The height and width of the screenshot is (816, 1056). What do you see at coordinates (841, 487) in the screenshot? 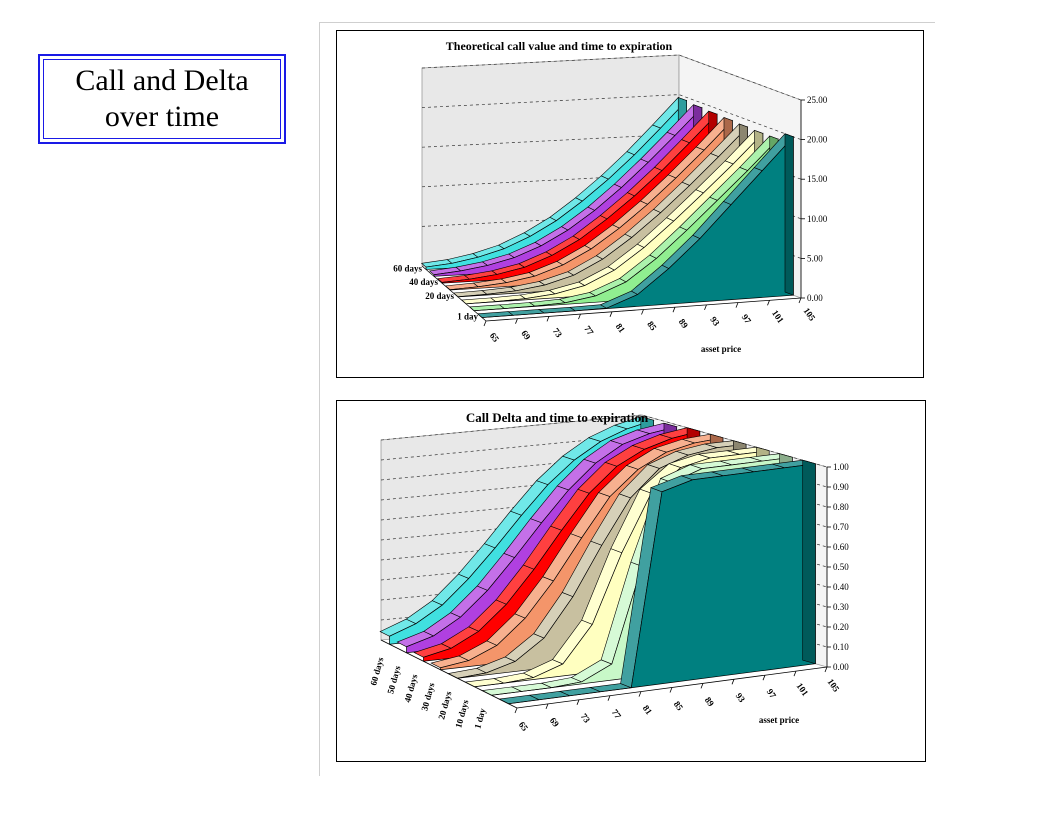
I see `value-axis-tick-label: 0.90` at bounding box center [841, 487].